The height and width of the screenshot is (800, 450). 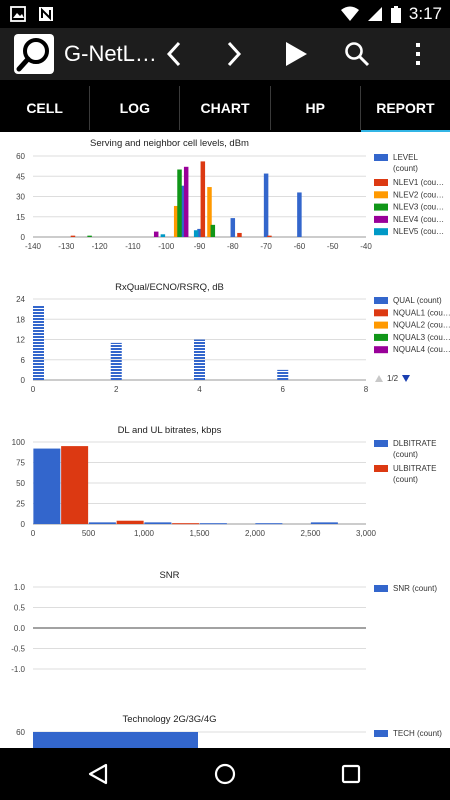 I want to click on legend-label: TECH (count), so click(x=417, y=733).